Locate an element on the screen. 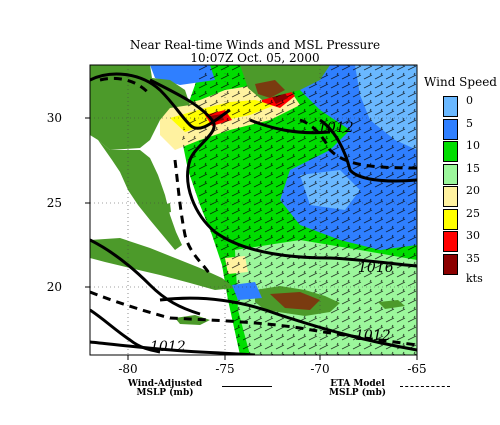  x-tick-label: -75 is located at coordinates (225, 369).